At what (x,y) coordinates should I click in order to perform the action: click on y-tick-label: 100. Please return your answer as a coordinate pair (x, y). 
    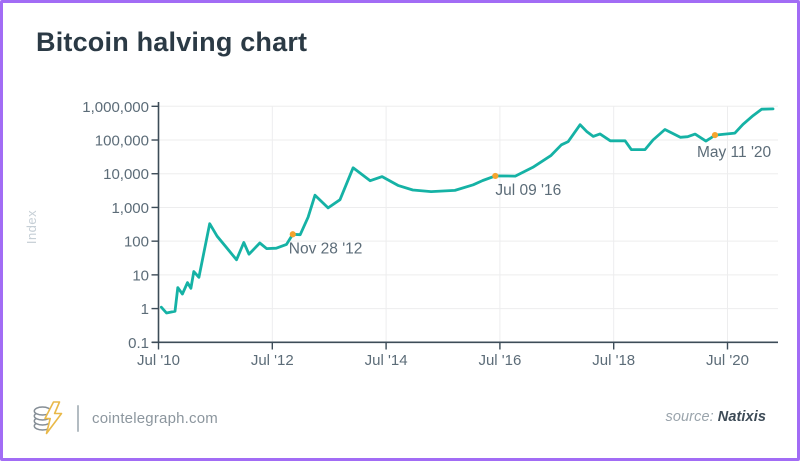
    Looking at the image, I should click on (136, 242).